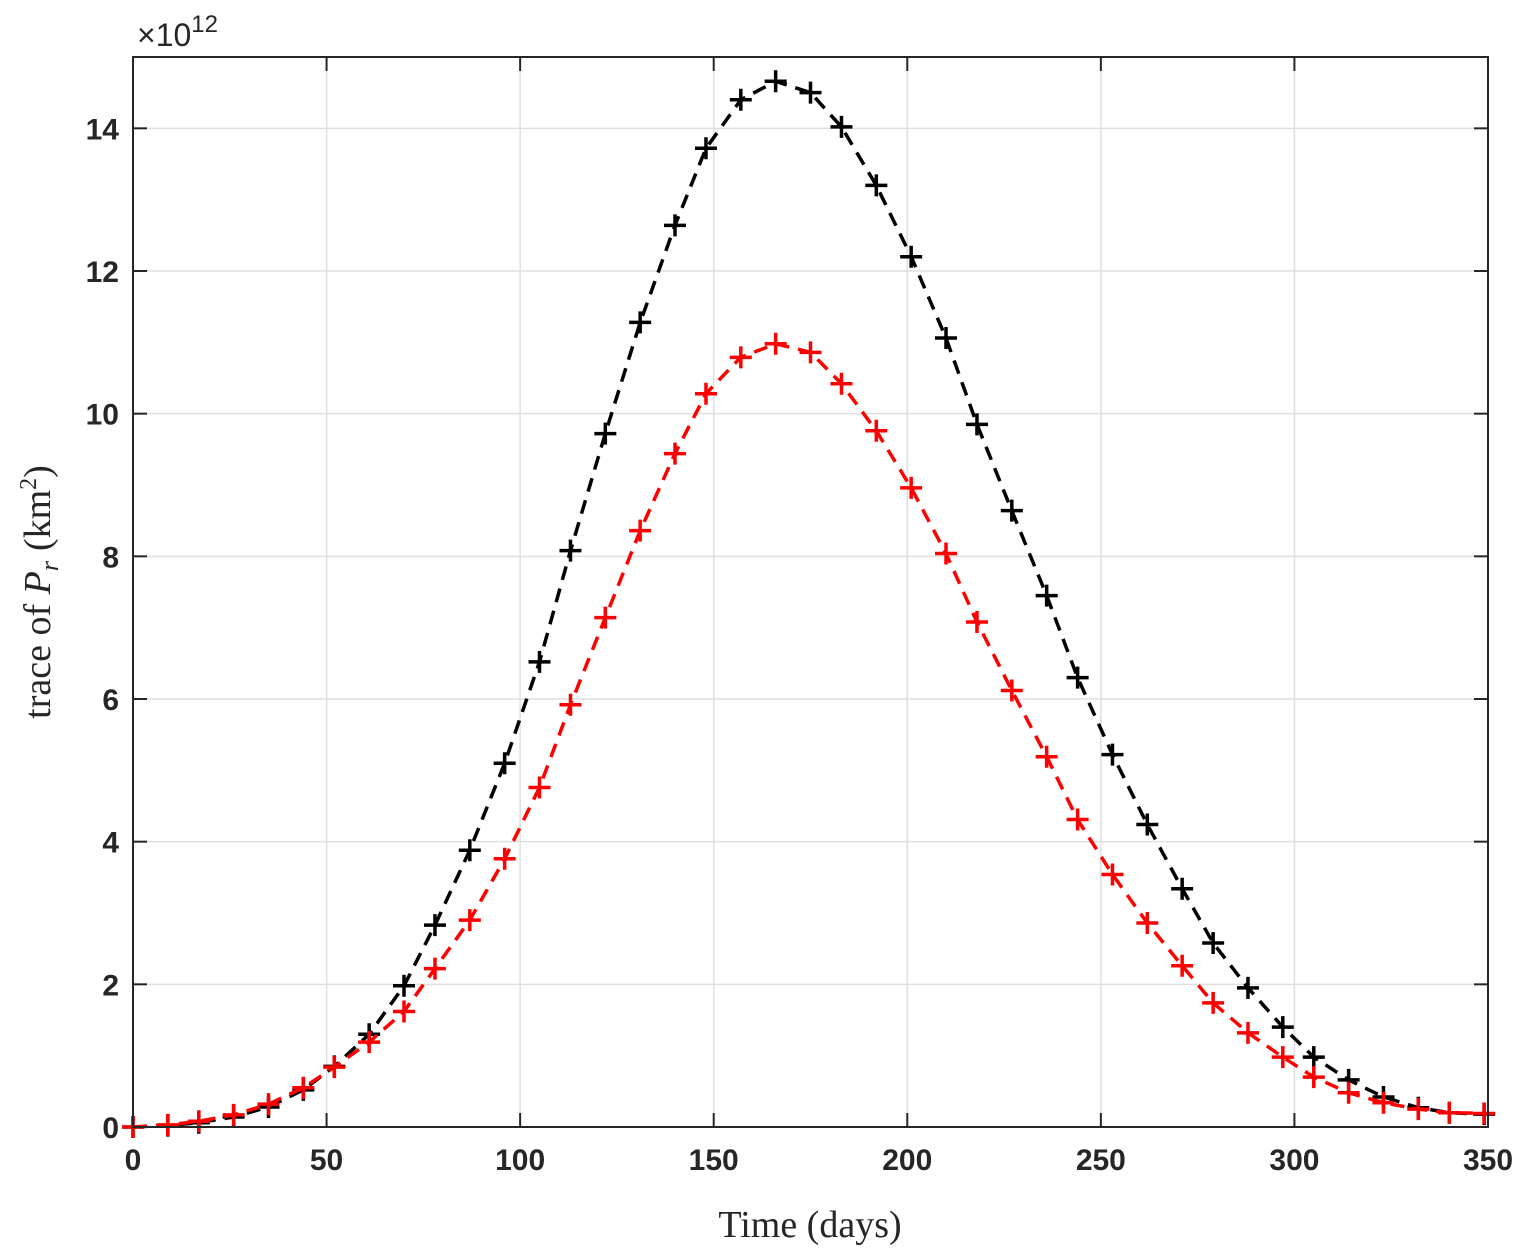 The width and height of the screenshot is (1524, 1252). Describe the element at coordinates (38, 471) in the screenshot. I see `y-axis-title-unit-close: )` at that location.